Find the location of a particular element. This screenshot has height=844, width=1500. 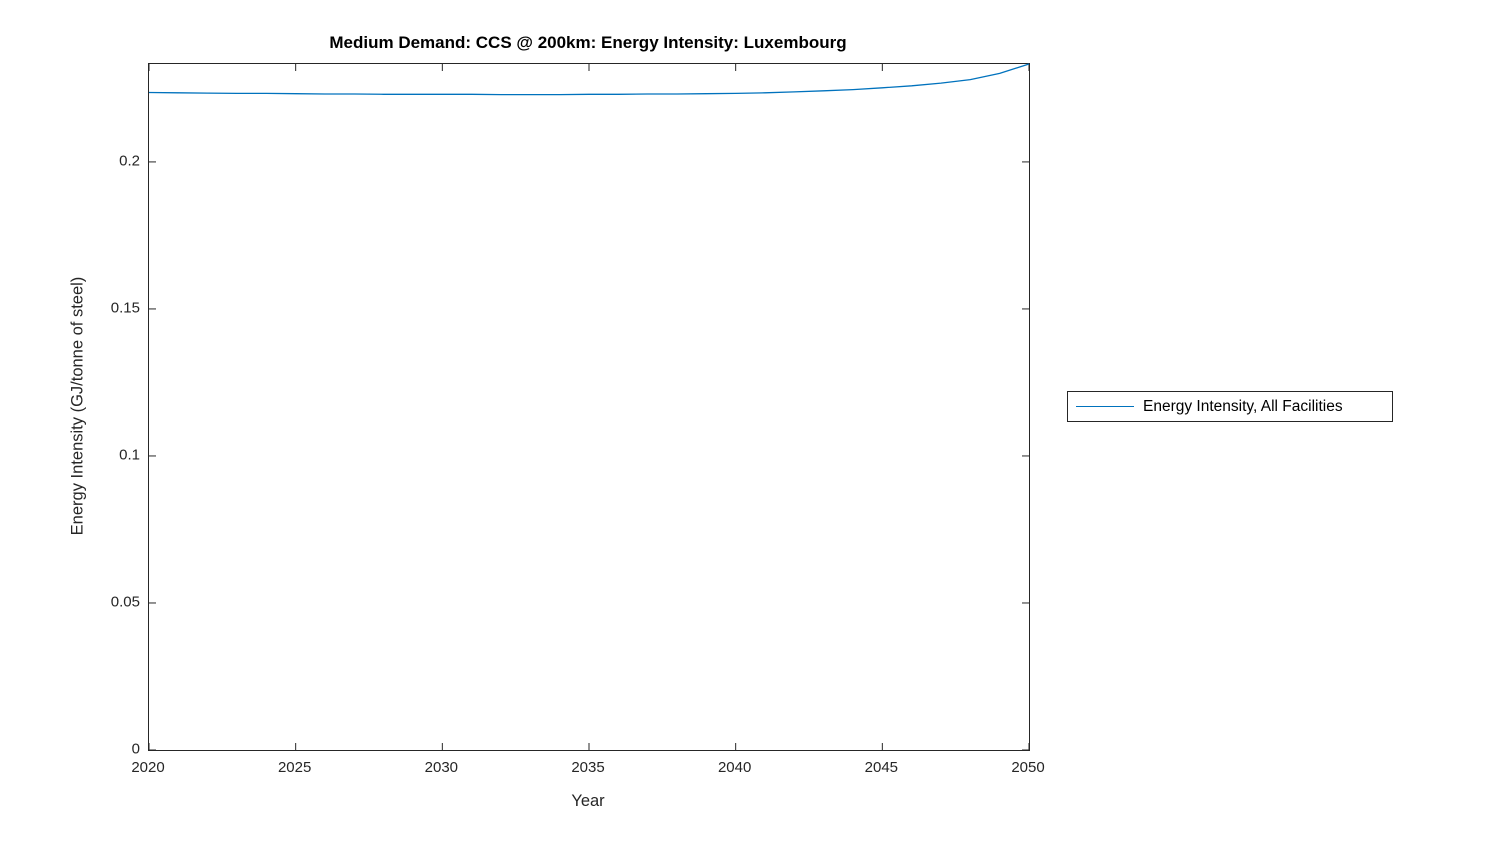

legend-entry-label: Energy Intensity, All Facilities is located at coordinates (1243, 406).